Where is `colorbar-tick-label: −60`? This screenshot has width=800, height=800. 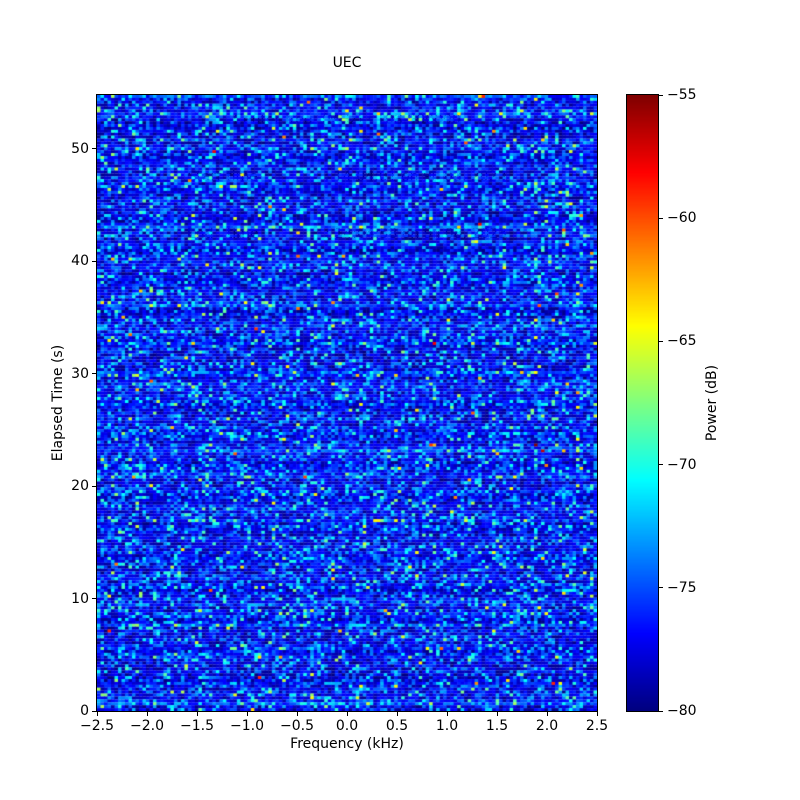
colorbar-tick-label: −60 is located at coordinates (682, 218).